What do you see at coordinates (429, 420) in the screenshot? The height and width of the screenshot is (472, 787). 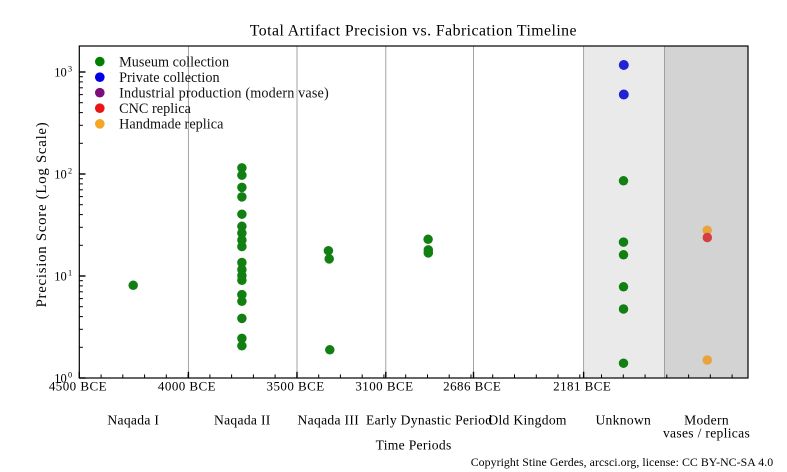 I see `svg-text: Early Dynastic Period` at bounding box center [429, 420].